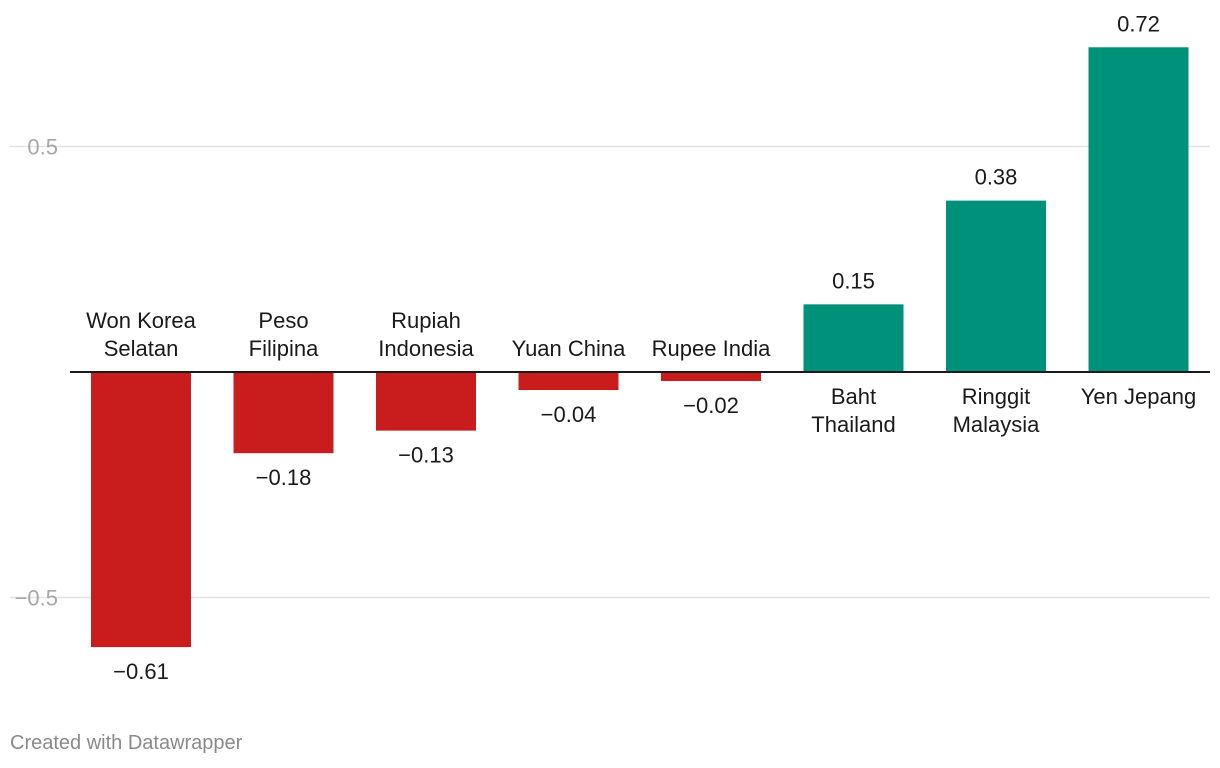  Describe the element at coordinates (141, 320) in the screenshot. I see `category-label: Won Korea` at that location.